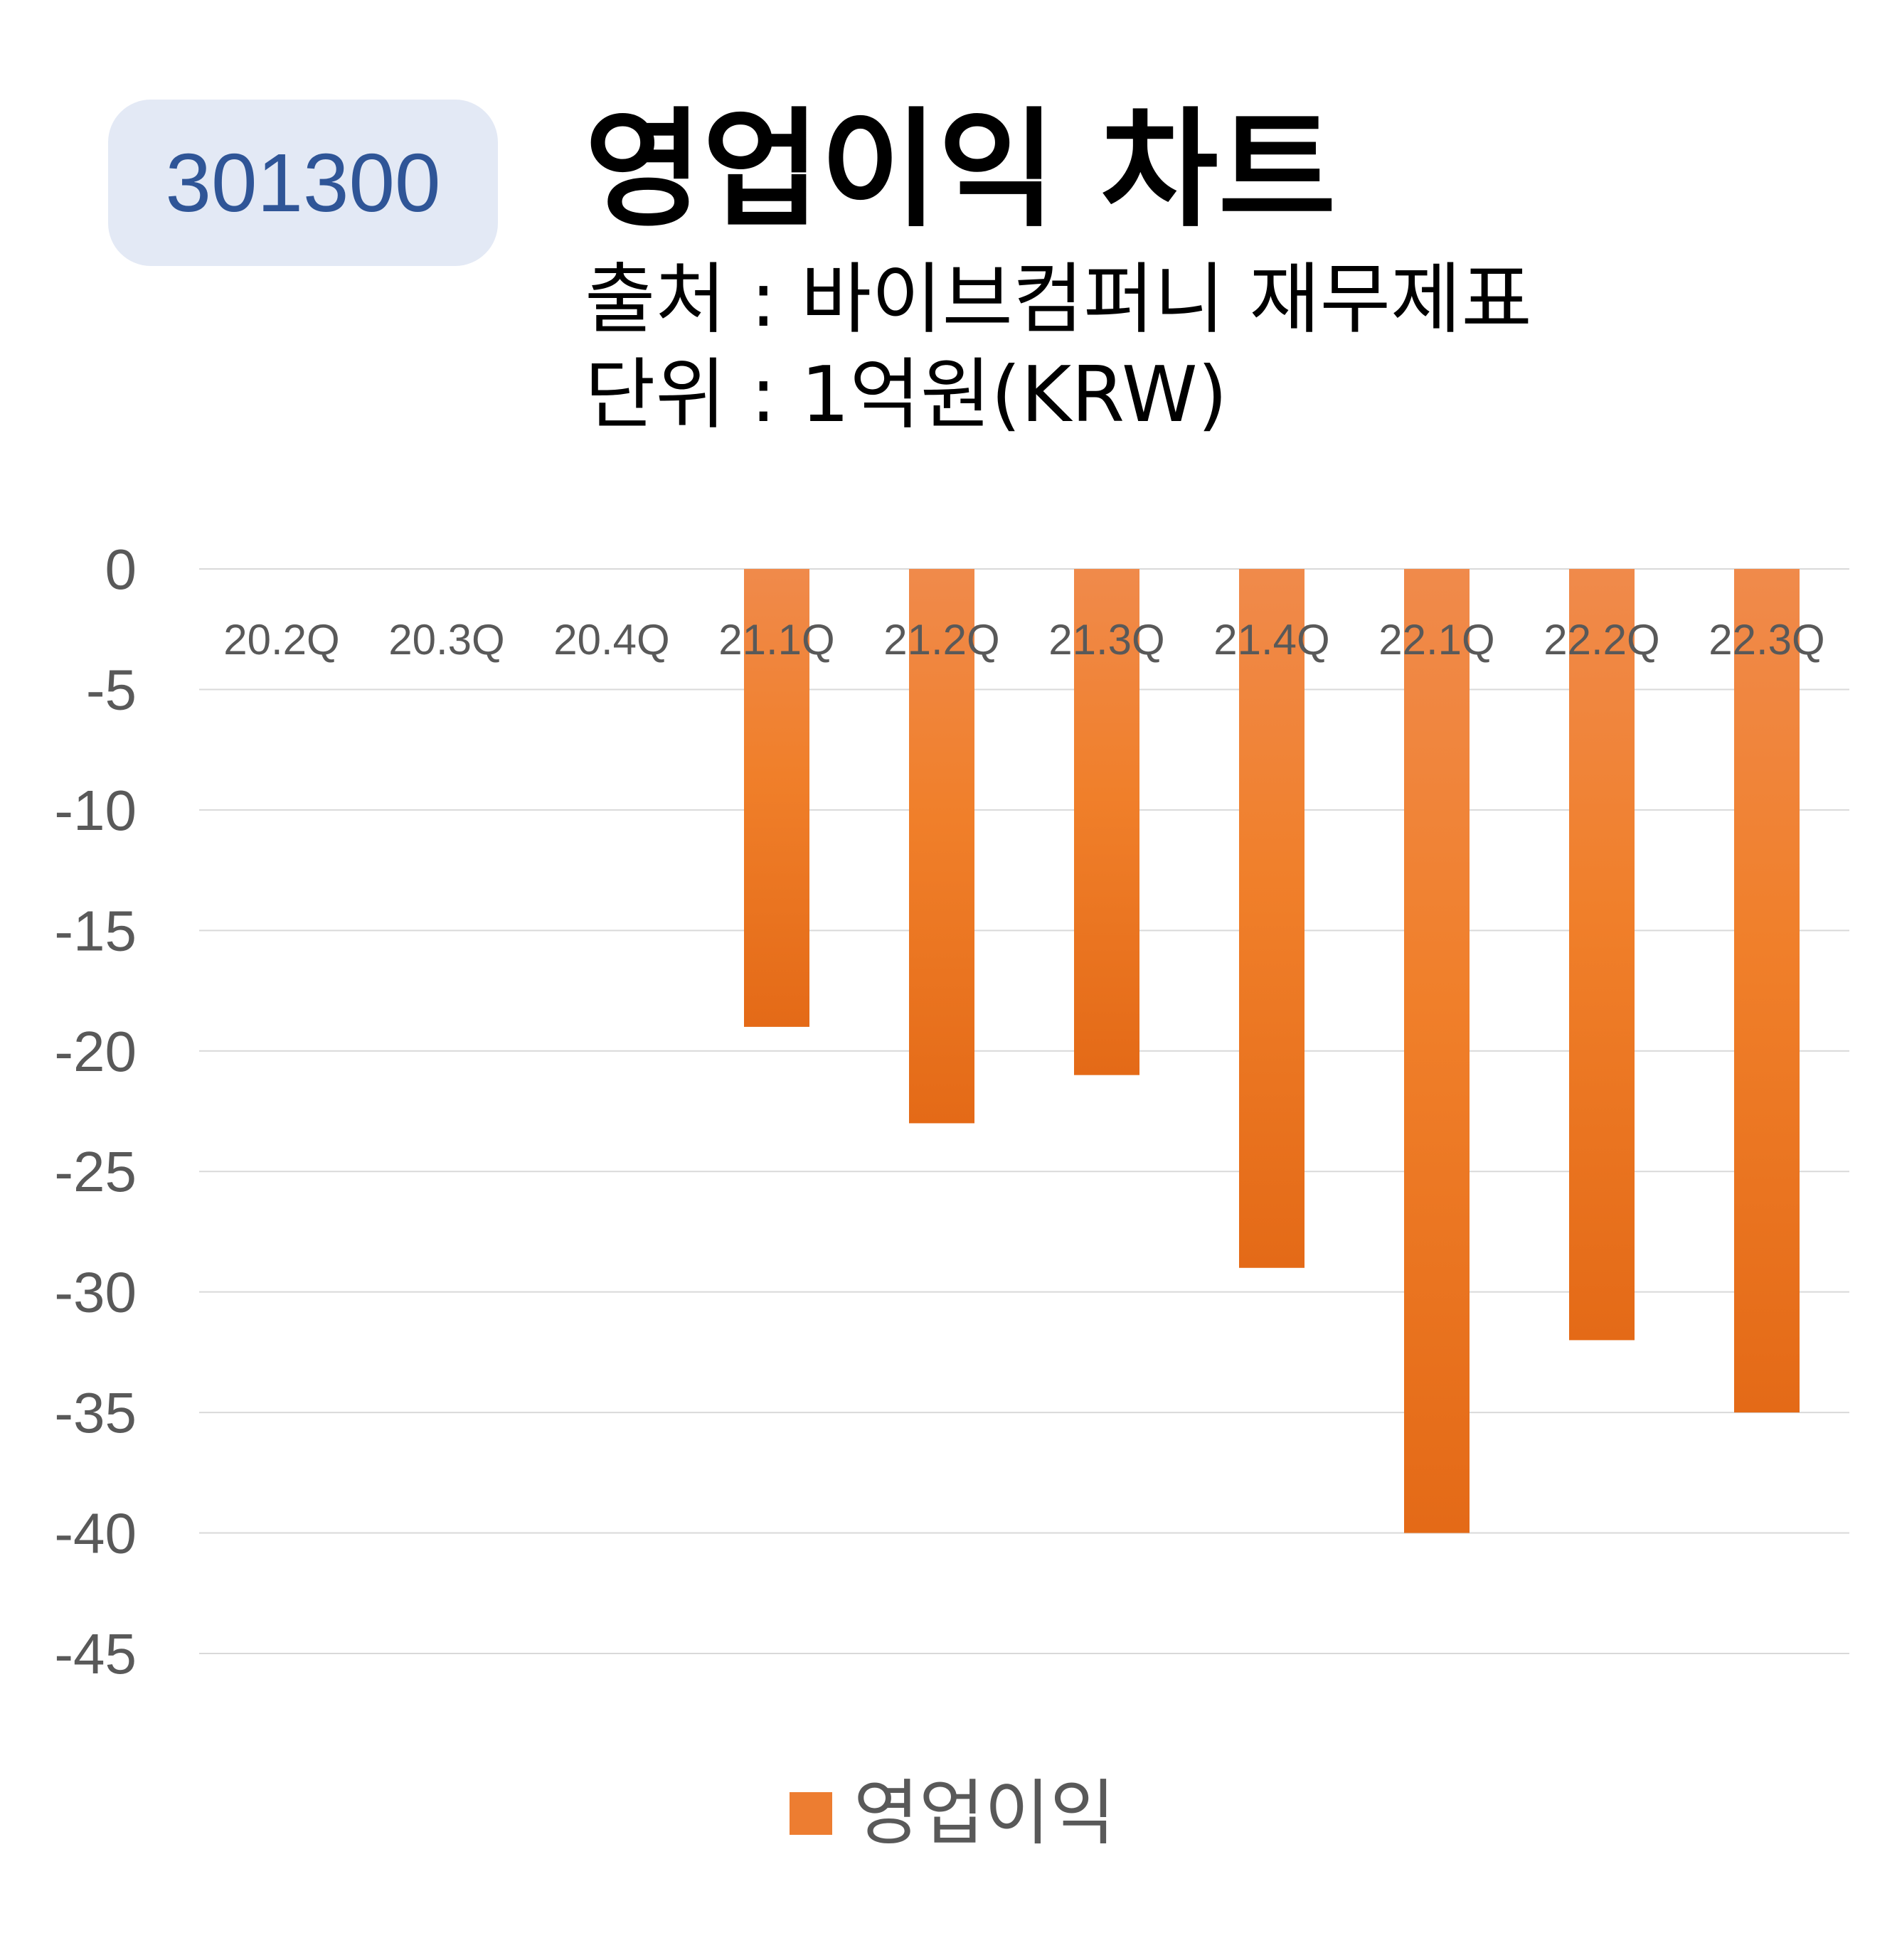 The height and width of the screenshot is (1960, 1897). What do you see at coordinates (984, 1813) in the screenshot?
I see `legend-label: 영업이익` at bounding box center [984, 1813].